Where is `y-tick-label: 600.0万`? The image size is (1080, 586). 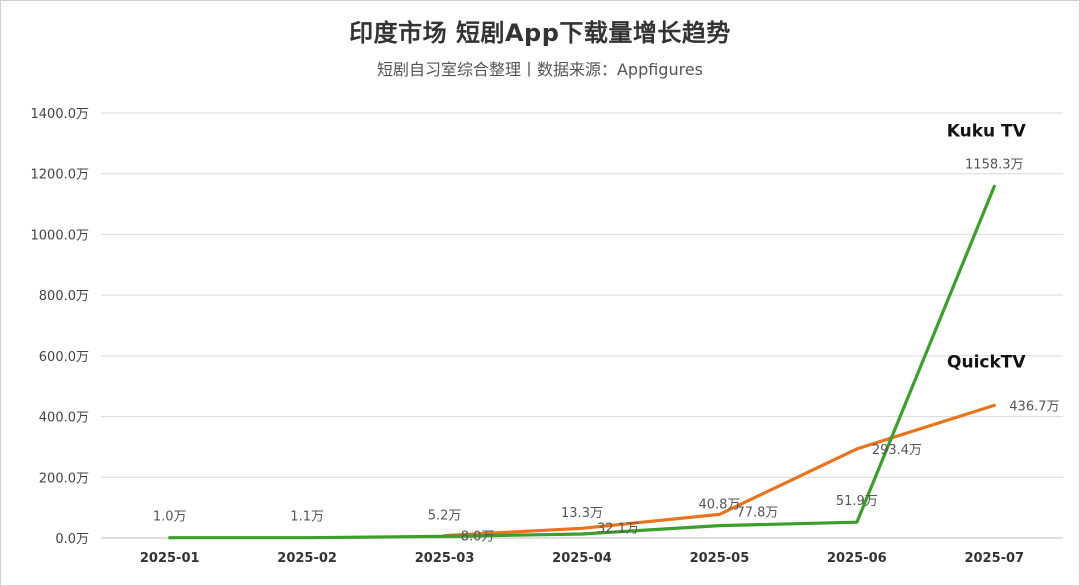
y-tick-label: 600.0万 is located at coordinates (64, 357).